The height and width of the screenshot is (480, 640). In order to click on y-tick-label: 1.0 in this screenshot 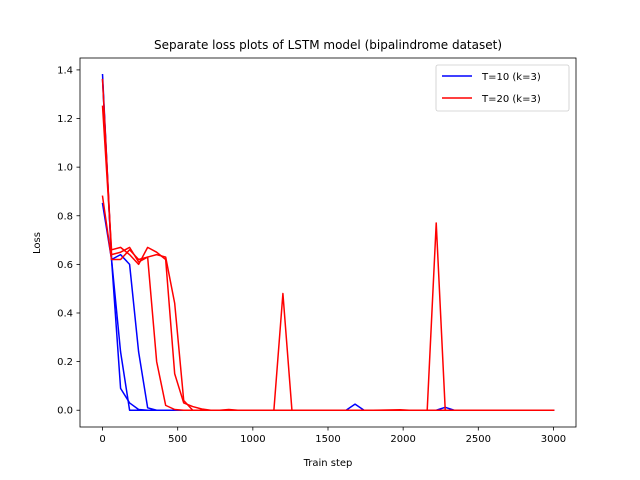, I will do `click(65, 168)`.